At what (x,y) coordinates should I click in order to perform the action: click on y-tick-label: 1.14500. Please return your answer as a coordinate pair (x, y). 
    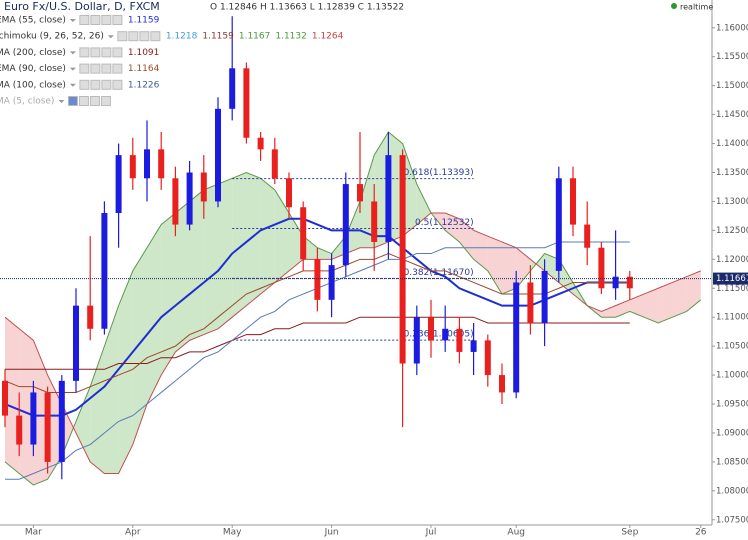
    Looking at the image, I should click on (732, 115).